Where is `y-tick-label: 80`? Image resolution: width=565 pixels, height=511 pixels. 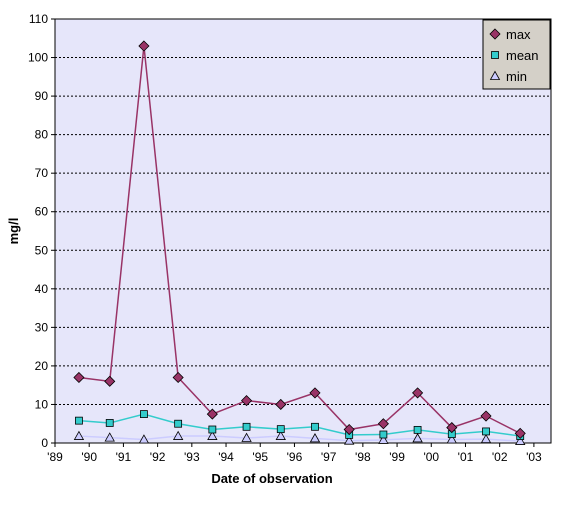 y-tick-label: 80 is located at coordinates (42, 135).